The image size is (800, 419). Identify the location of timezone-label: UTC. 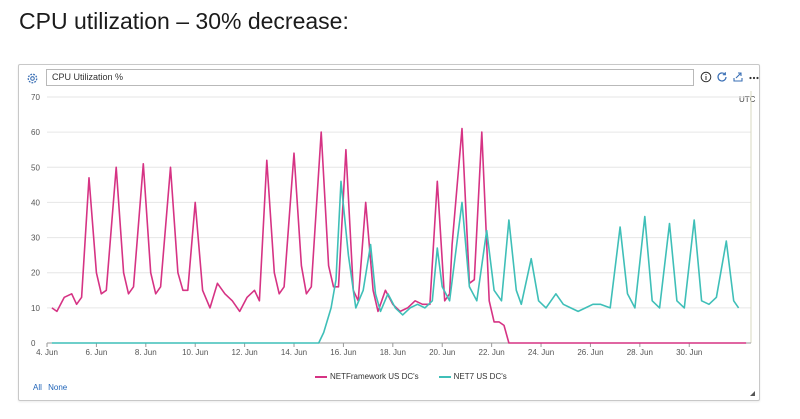
(747, 99).